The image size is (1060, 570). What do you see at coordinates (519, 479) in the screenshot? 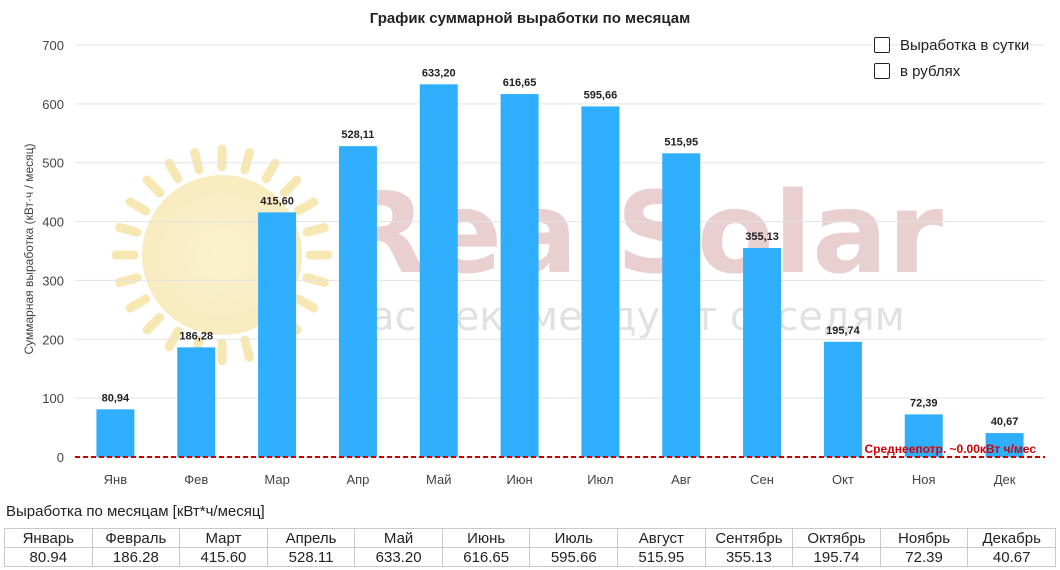
I see `x-tick-Июн: Июн` at bounding box center [519, 479].